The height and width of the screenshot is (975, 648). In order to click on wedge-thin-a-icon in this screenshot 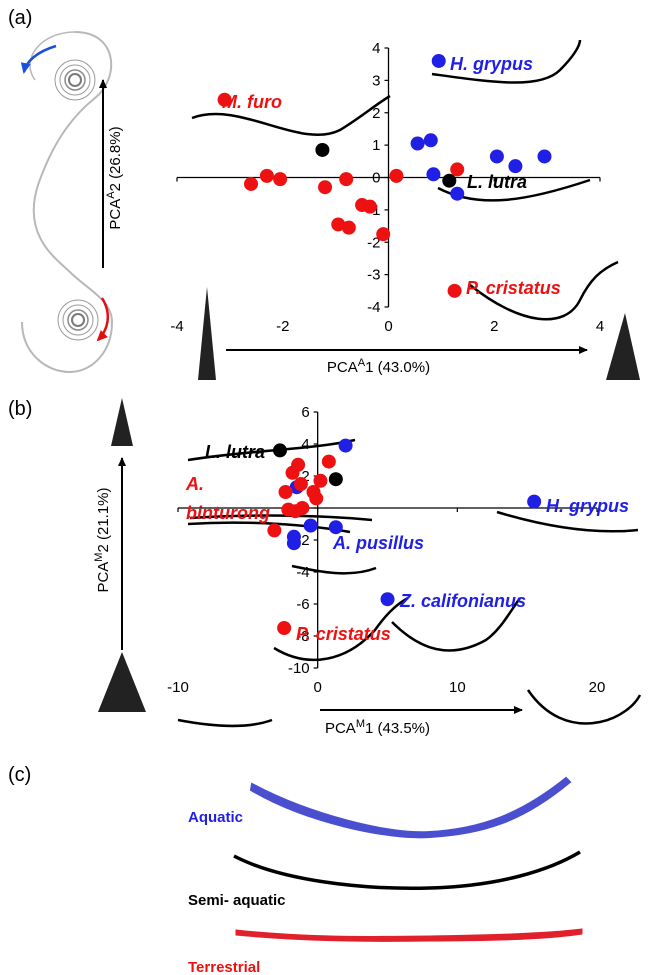, I will do `click(207, 333)`.